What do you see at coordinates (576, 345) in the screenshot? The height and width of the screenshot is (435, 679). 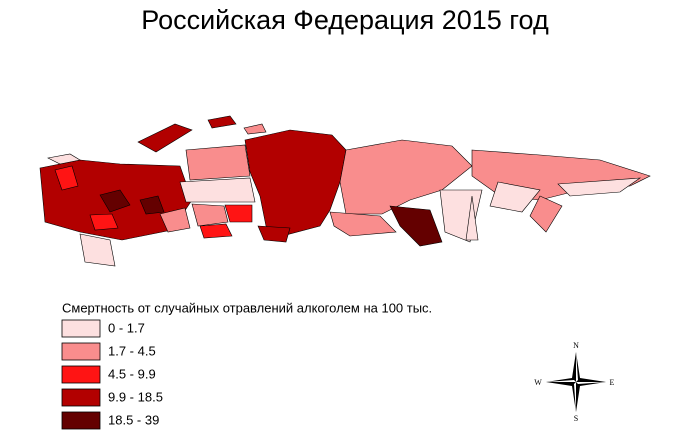 I see `compass-n: N` at bounding box center [576, 345].